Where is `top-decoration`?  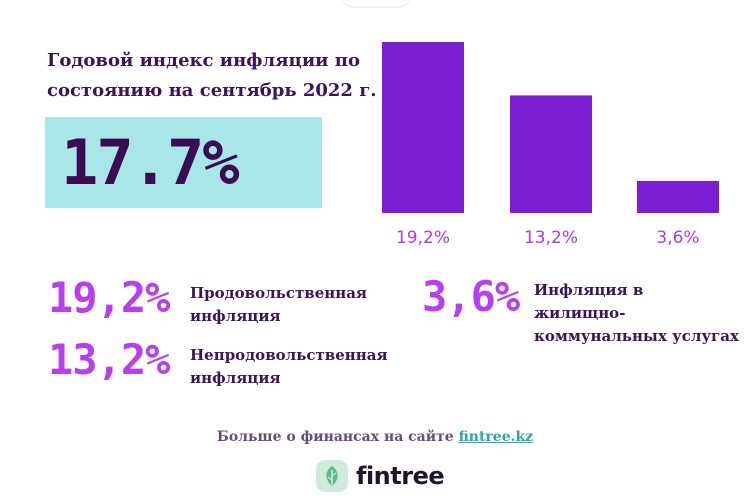 top-decoration is located at coordinates (376, 4).